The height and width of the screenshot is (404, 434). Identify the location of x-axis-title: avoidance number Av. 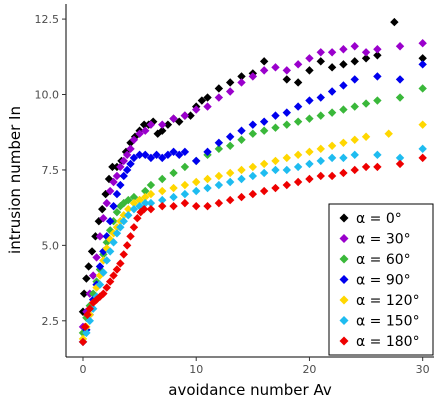
(250, 390).